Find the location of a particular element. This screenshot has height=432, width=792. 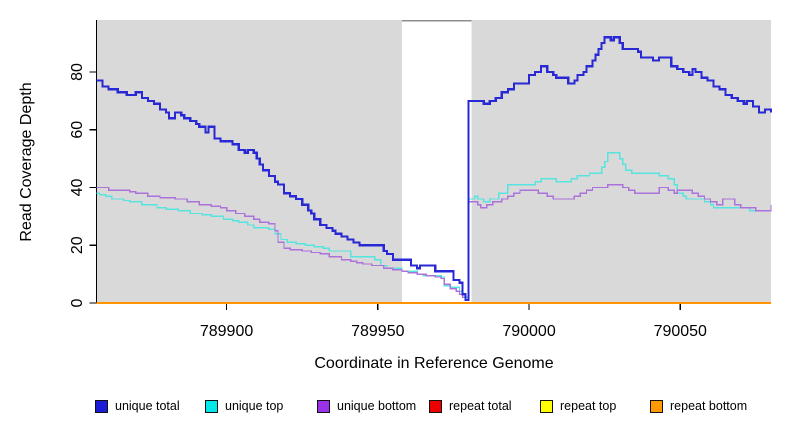

legend-label: unique total is located at coordinates (147, 406).